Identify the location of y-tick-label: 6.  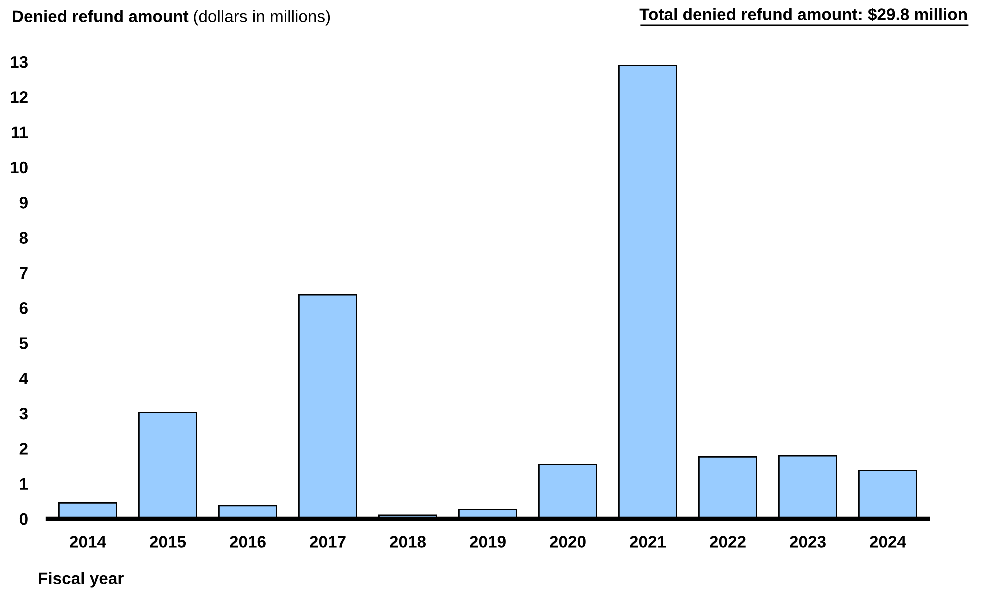
(24, 308).